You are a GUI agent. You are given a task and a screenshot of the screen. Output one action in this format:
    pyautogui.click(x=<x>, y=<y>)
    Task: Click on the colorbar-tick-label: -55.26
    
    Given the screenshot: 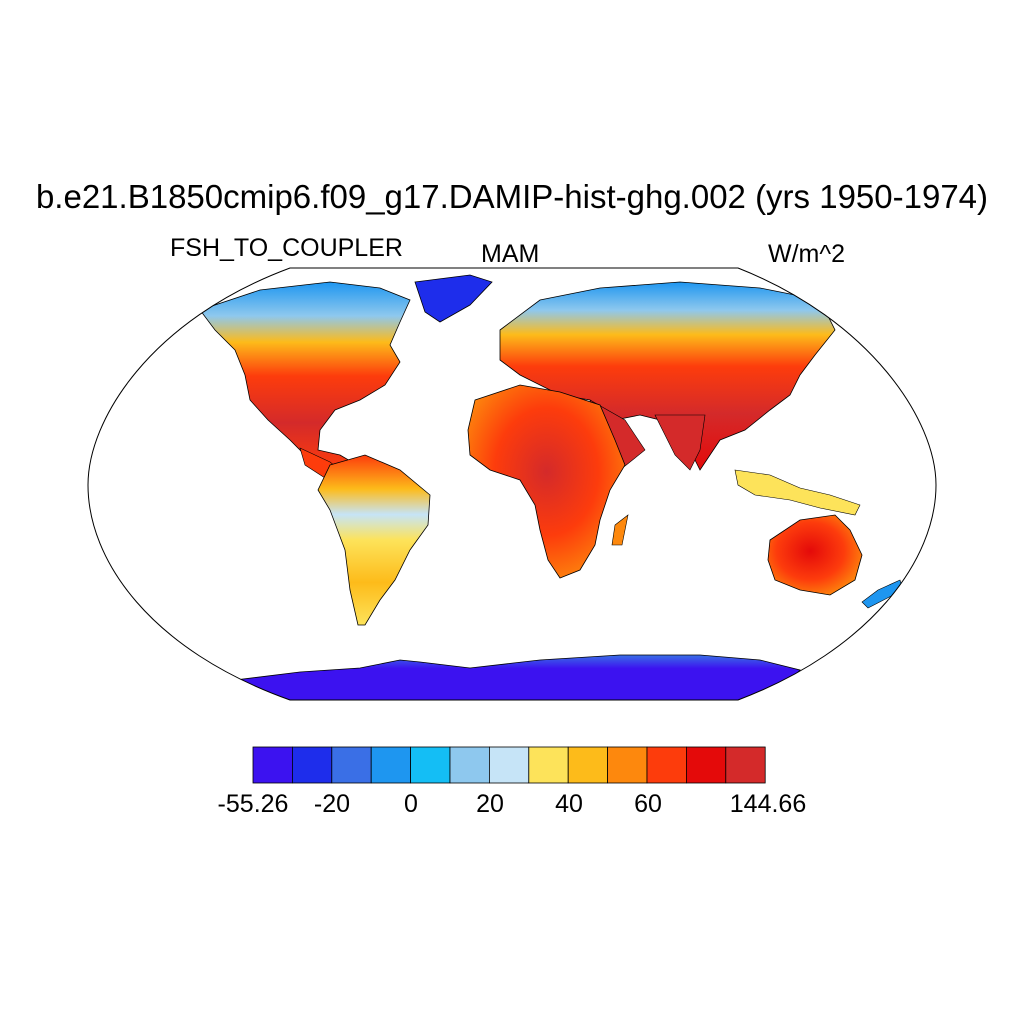 What is the action you would take?
    pyautogui.click(x=253, y=804)
    